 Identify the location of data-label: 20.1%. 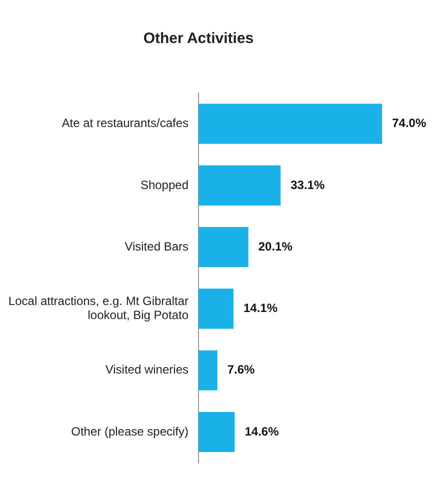
(275, 246).